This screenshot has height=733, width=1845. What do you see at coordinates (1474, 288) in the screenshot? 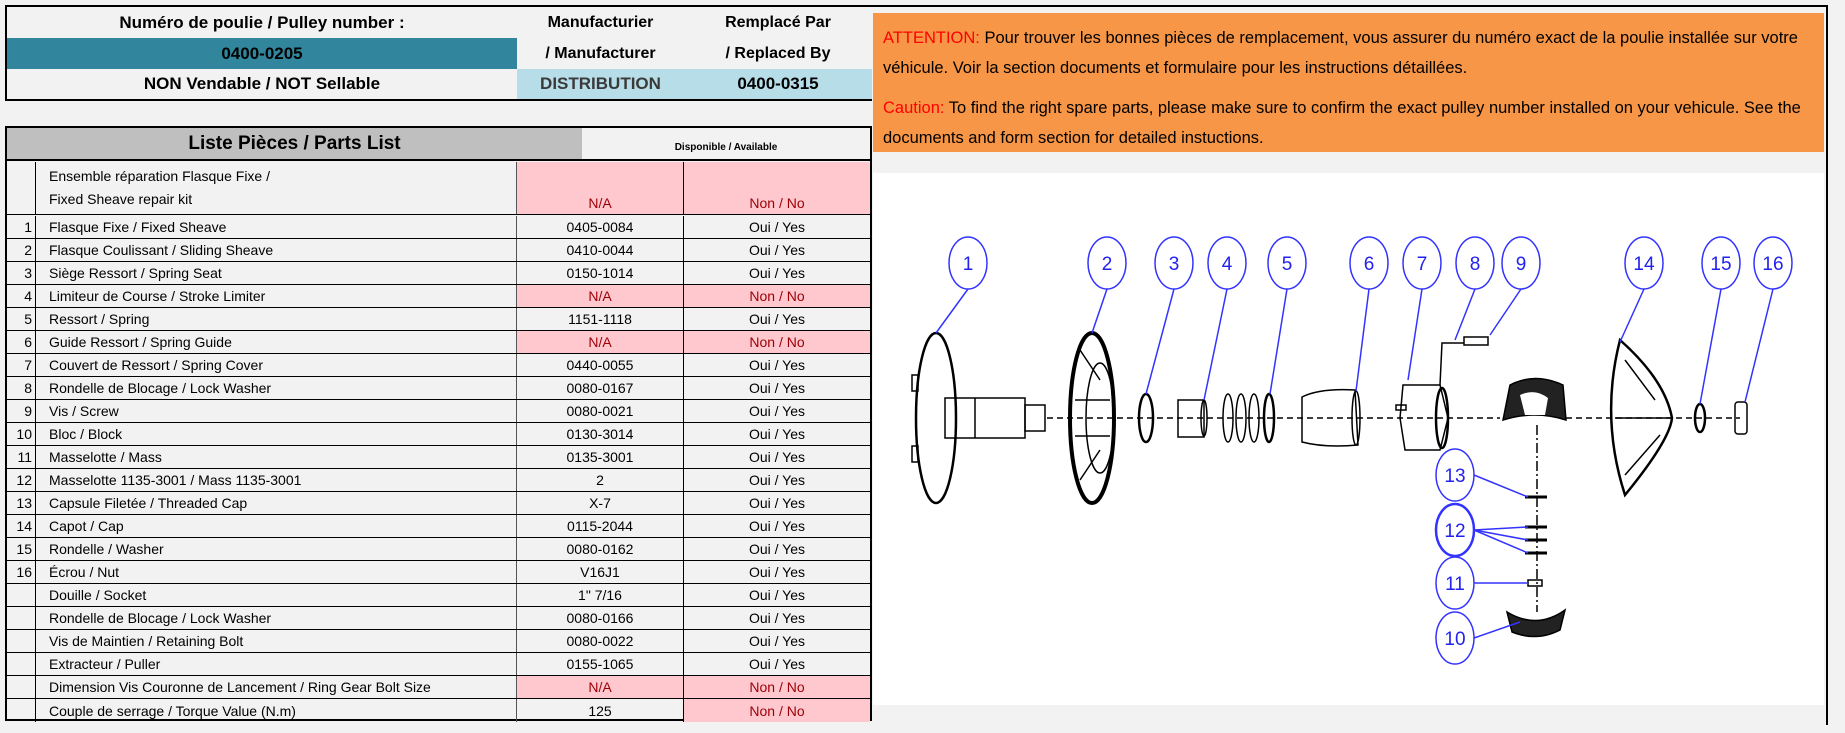
I see `balloon-8: 8` at bounding box center [1474, 288].